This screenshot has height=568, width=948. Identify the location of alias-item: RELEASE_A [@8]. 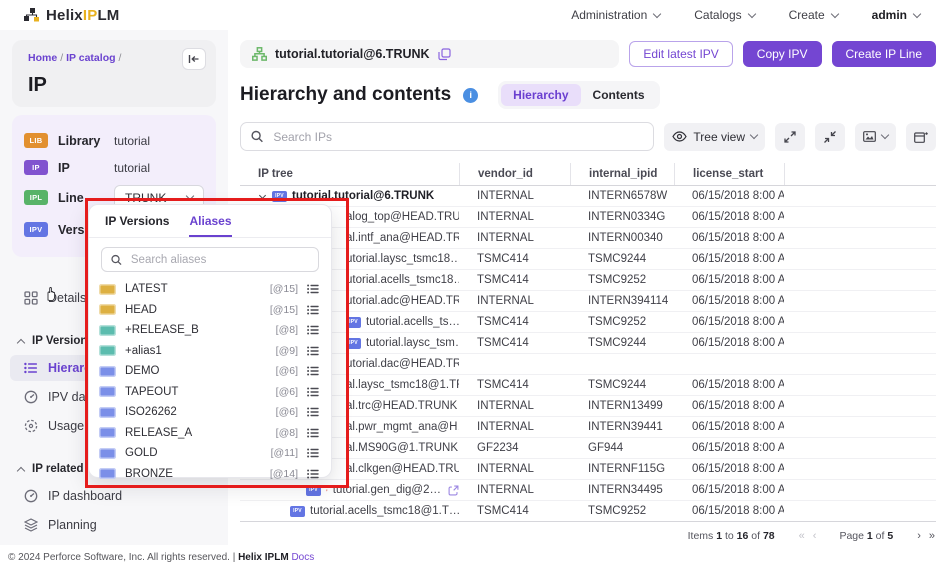
(209, 433).